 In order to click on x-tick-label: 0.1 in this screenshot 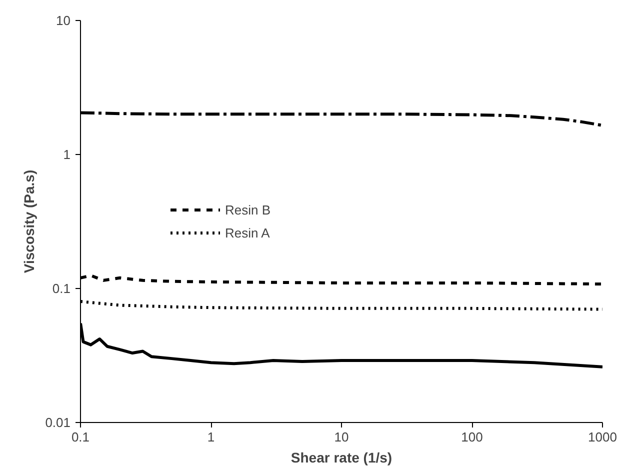, I will do `click(80, 437)`.